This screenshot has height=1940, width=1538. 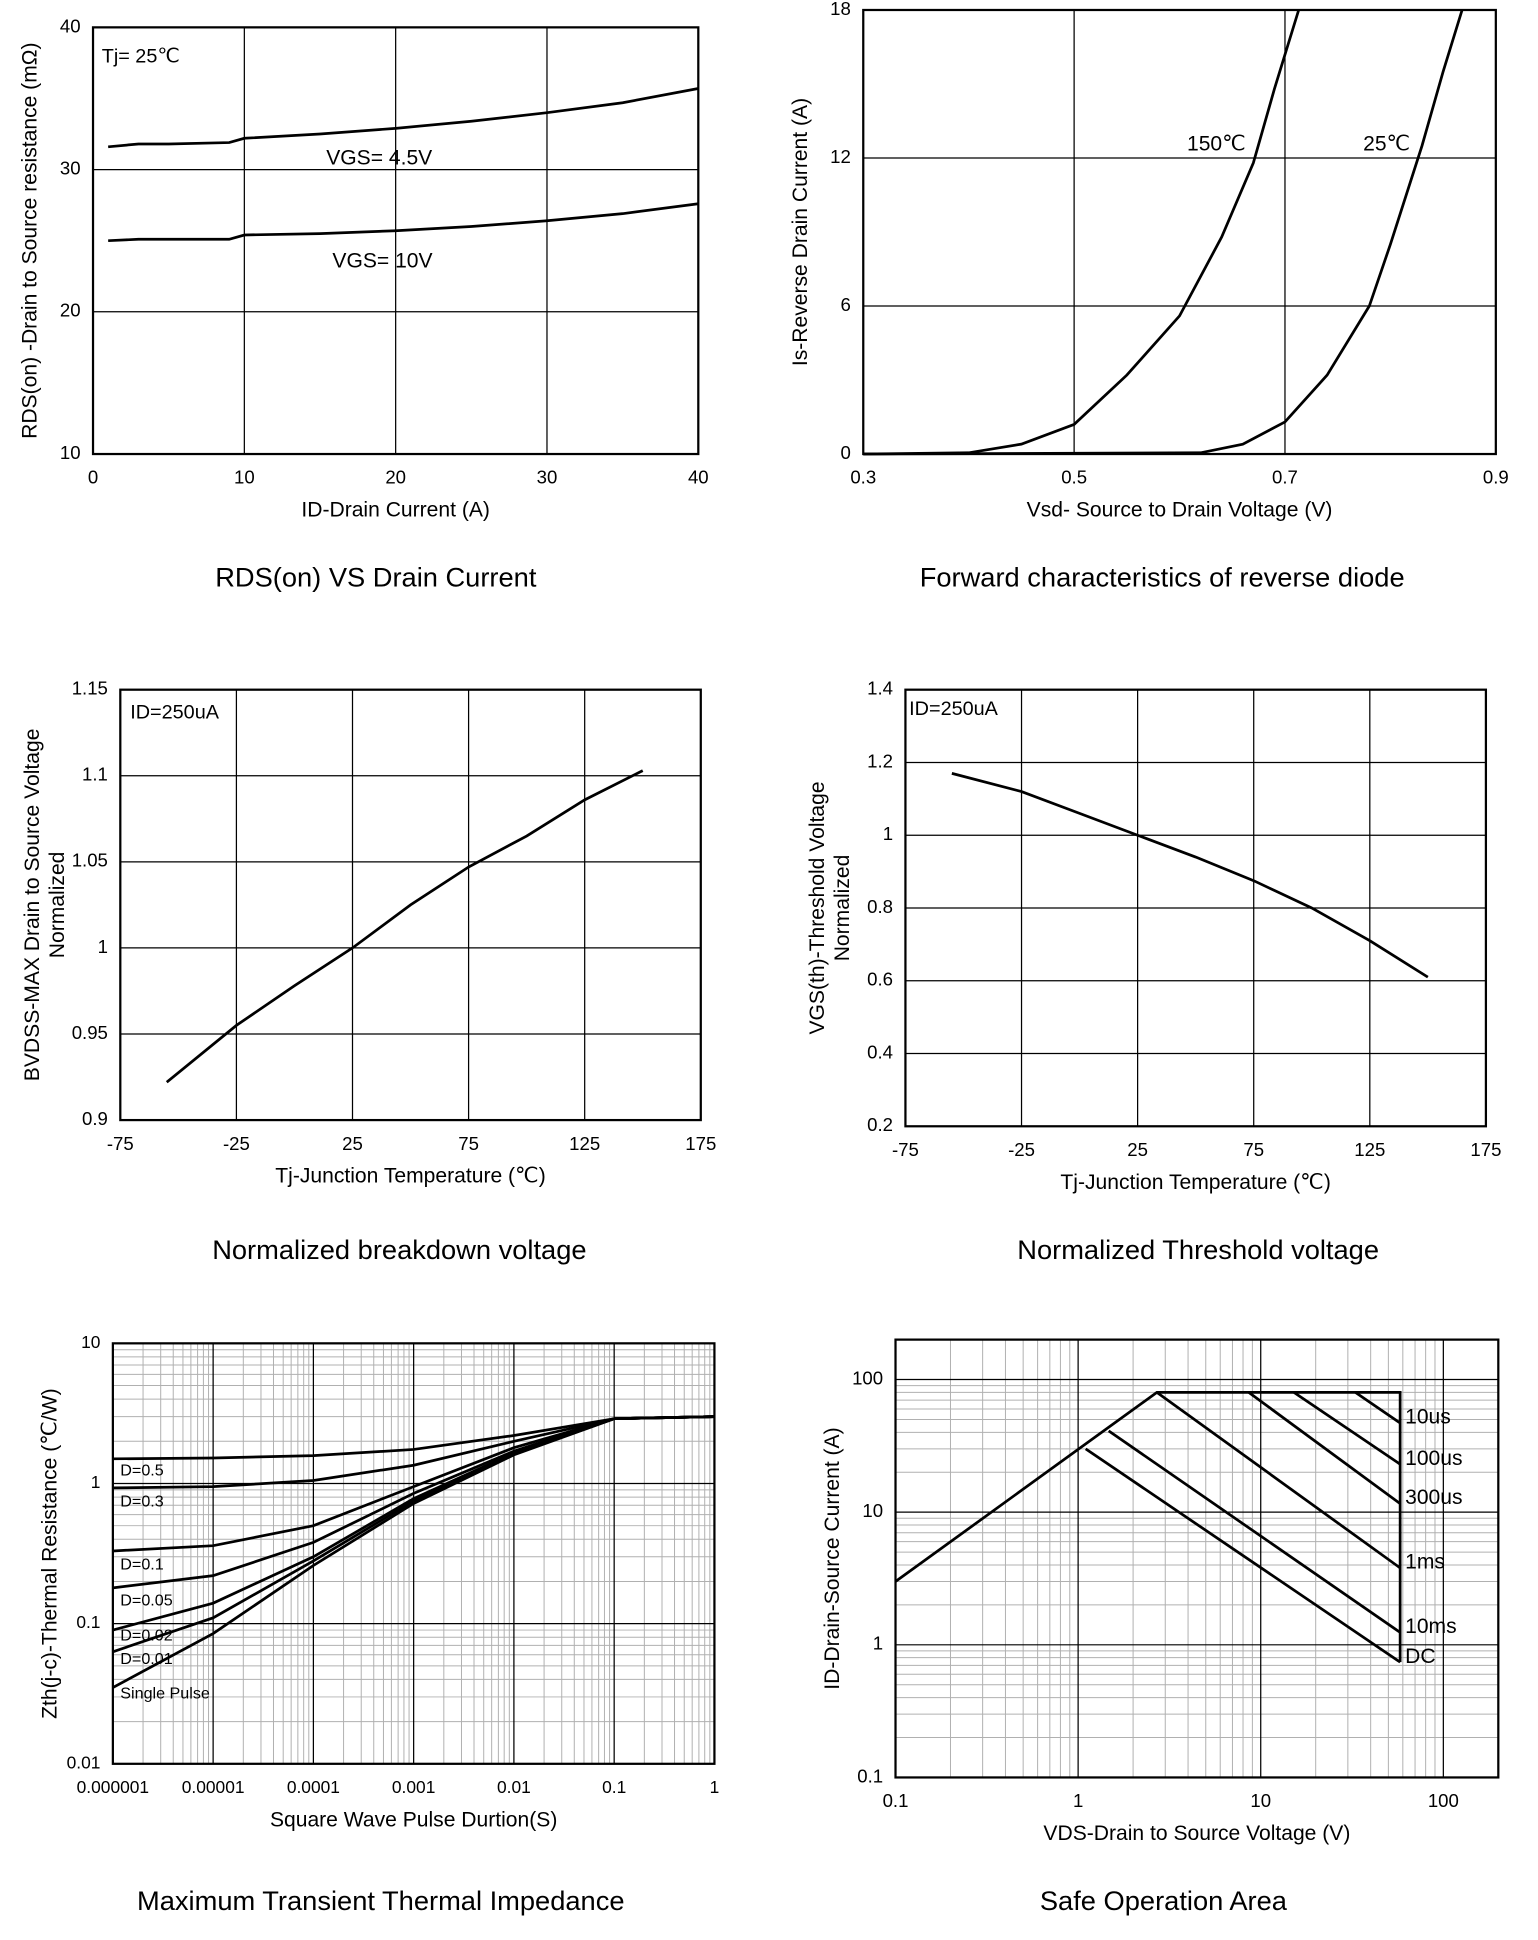 What do you see at coordinates (95, 774) in the screenshot?
I see `y-tick-label: 1.1` at bounding box center [95, 774].